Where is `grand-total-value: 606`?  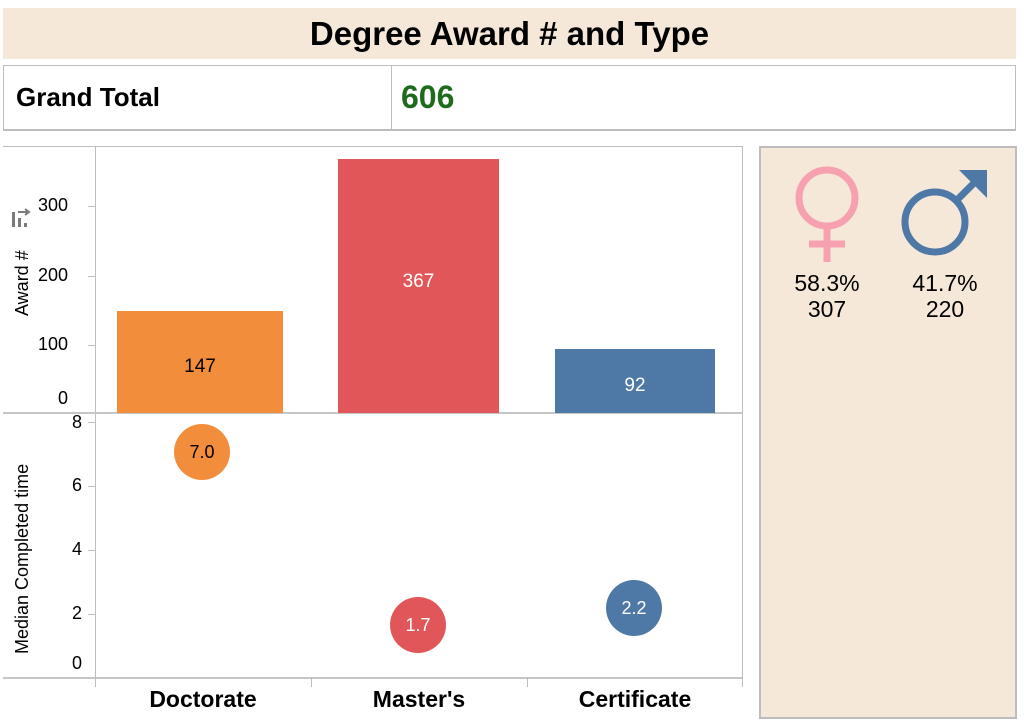
grand-total-value: 606 is located at coordinates (428, 97).